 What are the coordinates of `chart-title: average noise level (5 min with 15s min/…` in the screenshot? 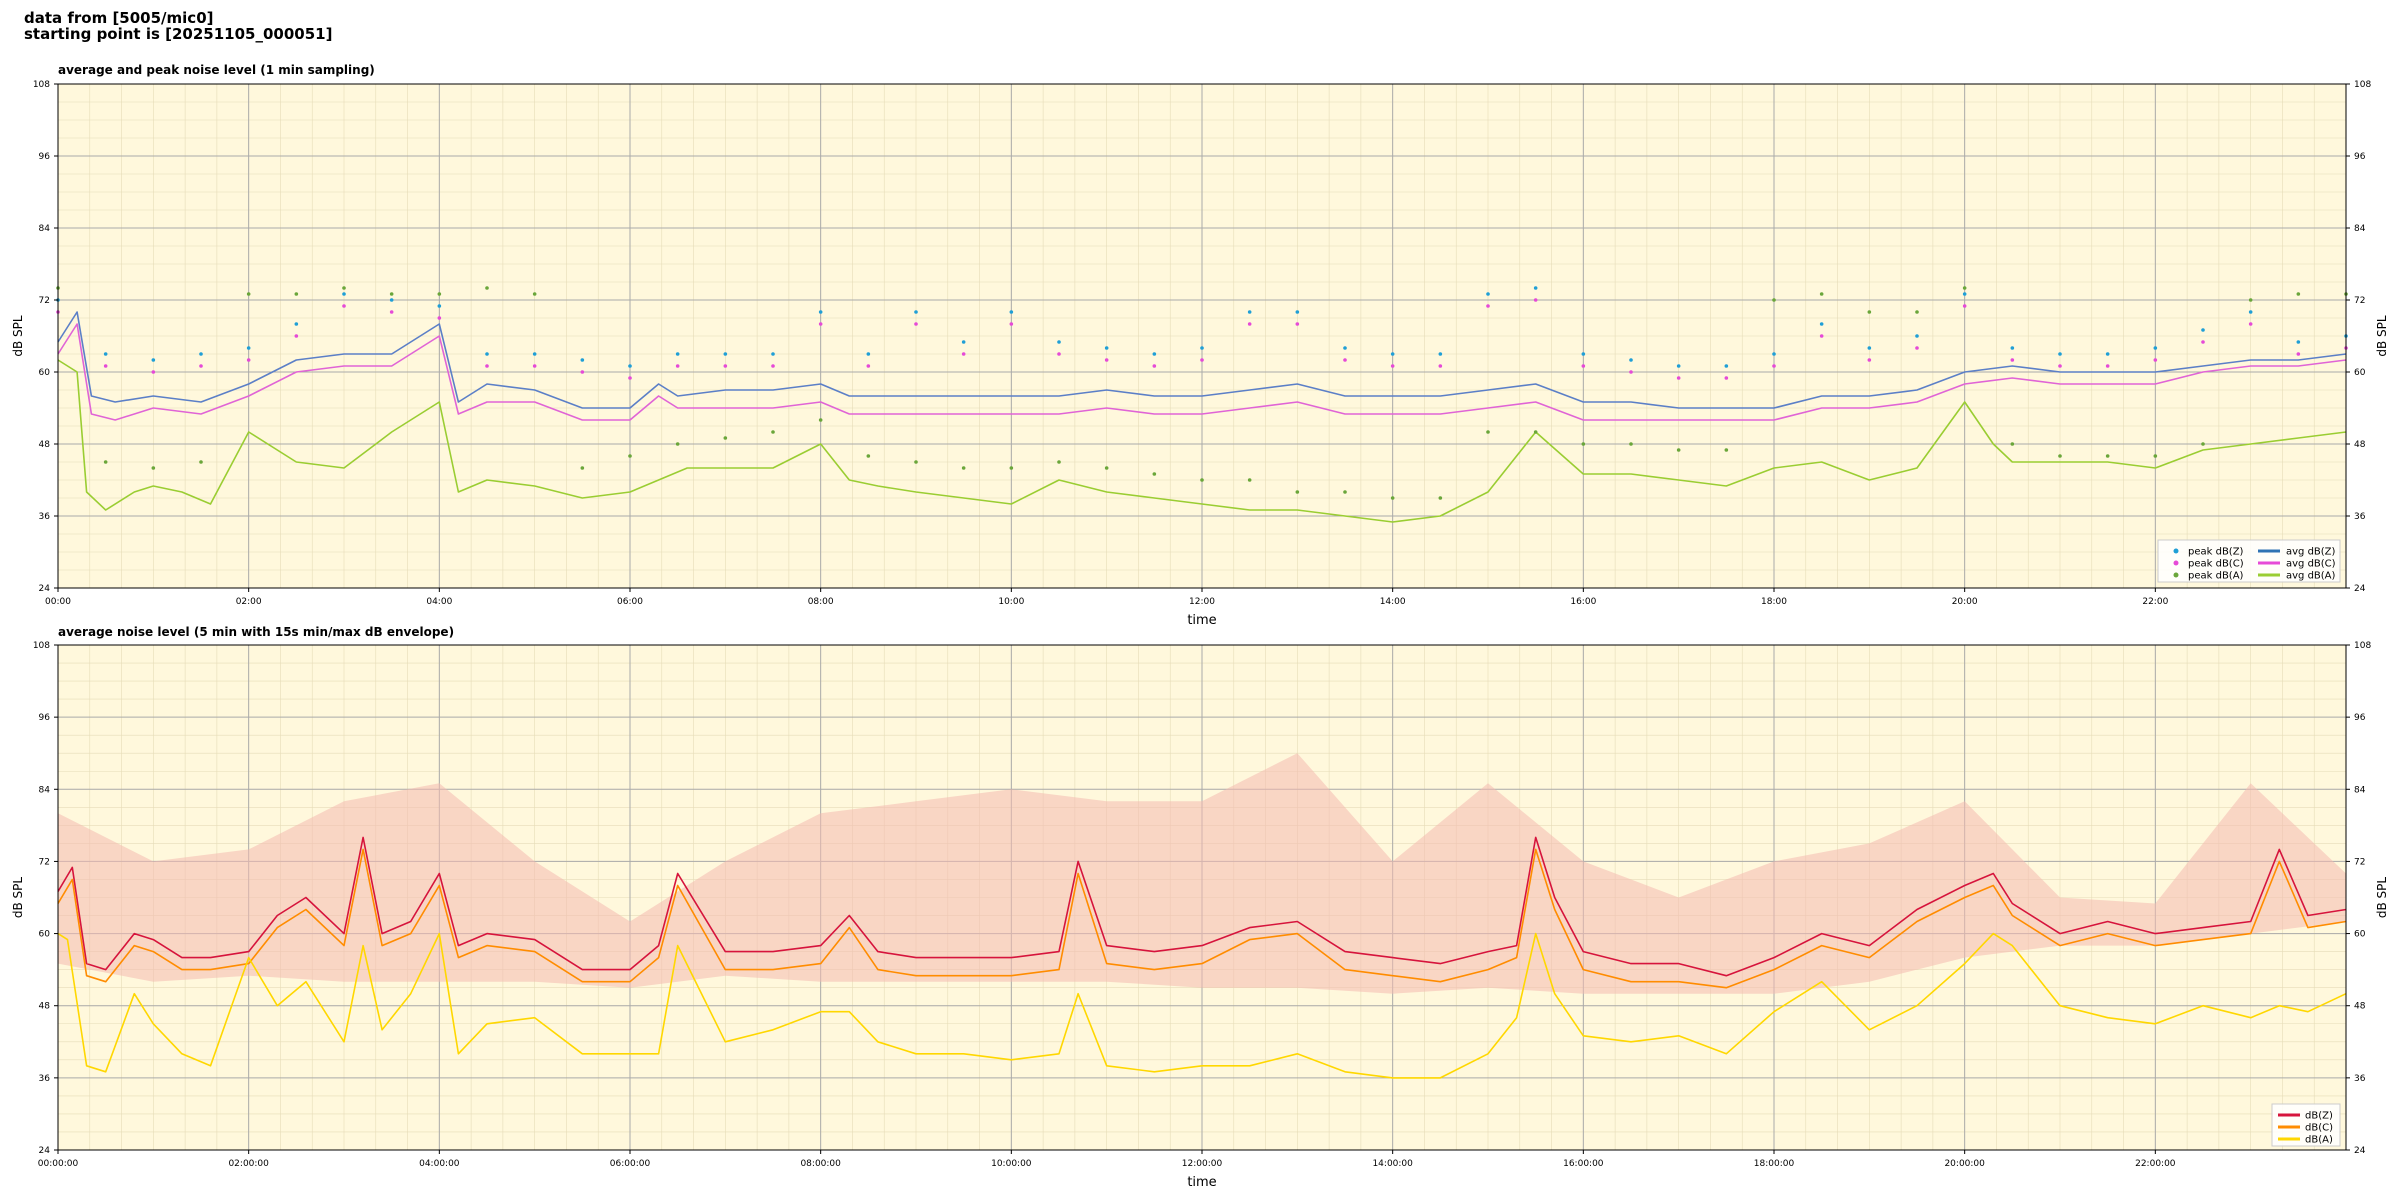 It's located at (256, 632).